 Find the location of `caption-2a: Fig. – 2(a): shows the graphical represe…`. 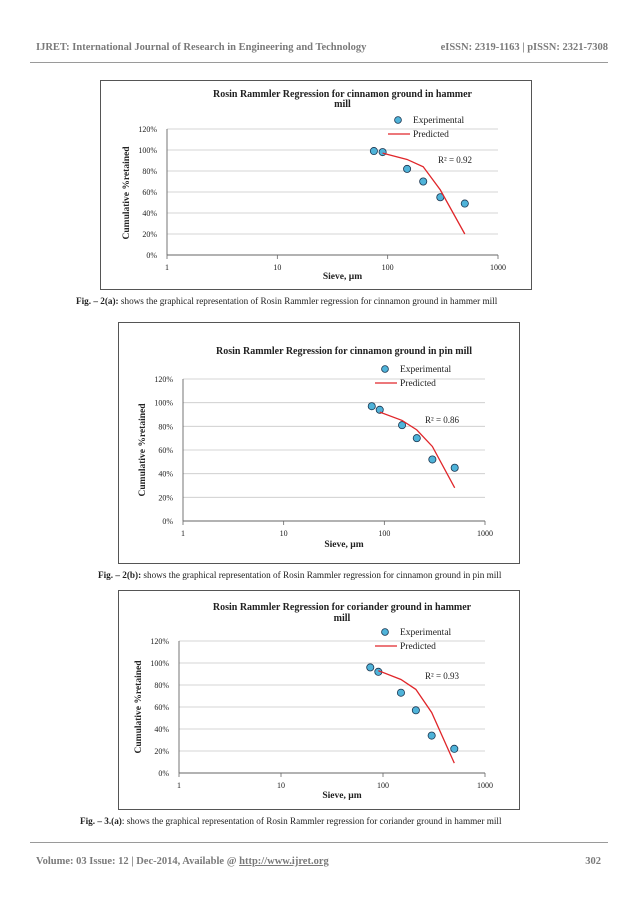

caption-2a: Fig. – 2(a): shows the graphical represe… is located at coordinates (286, 301).